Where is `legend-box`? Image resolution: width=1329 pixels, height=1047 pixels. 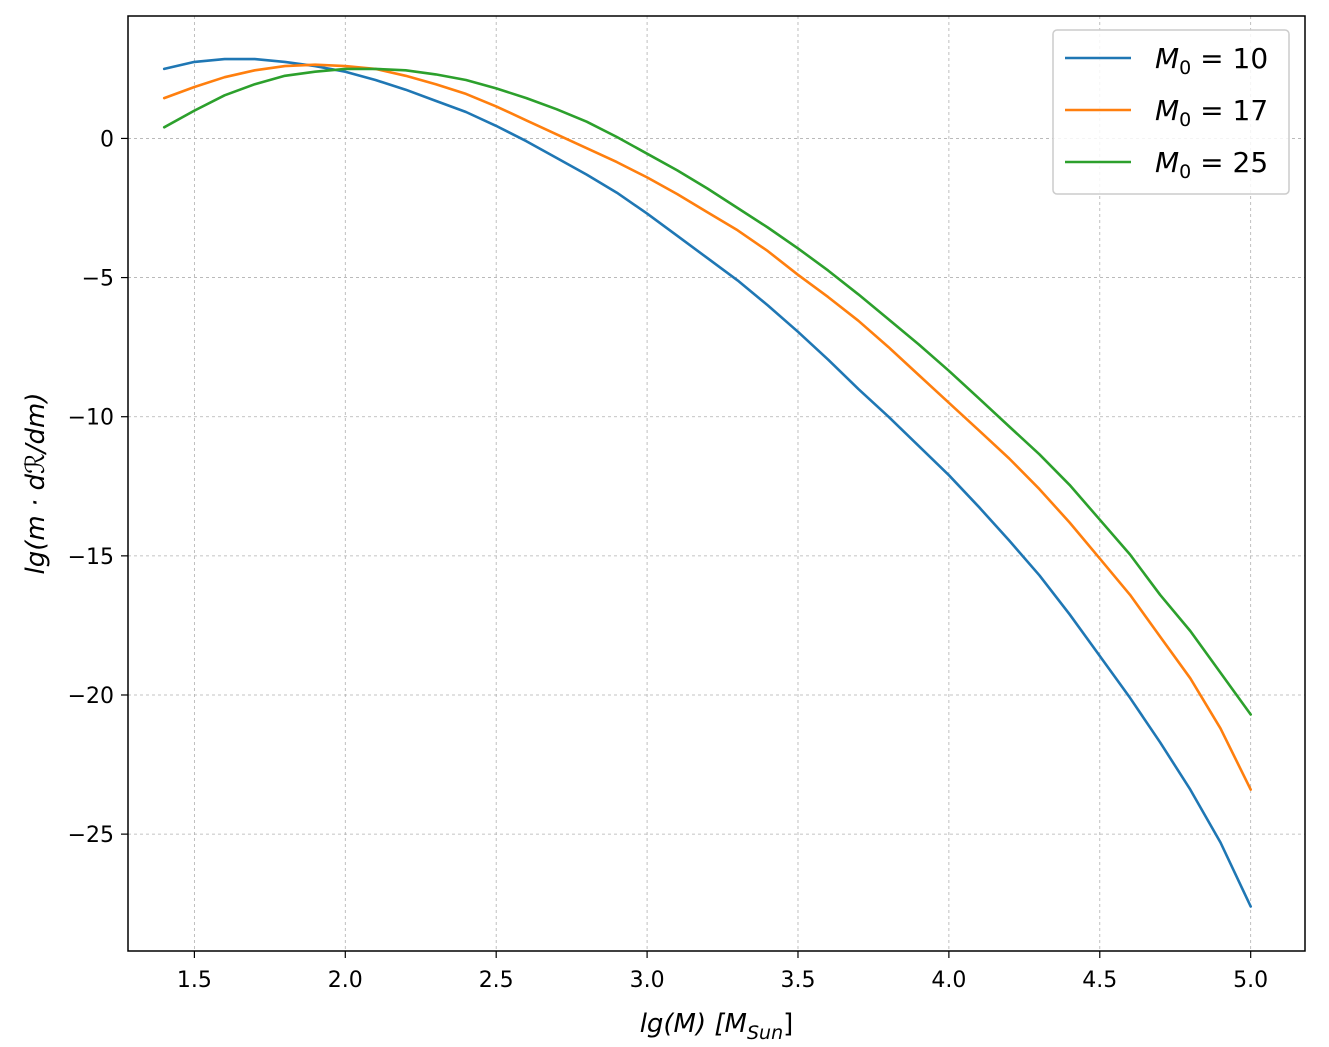
legend-box is located at coordinates (1171, 112).